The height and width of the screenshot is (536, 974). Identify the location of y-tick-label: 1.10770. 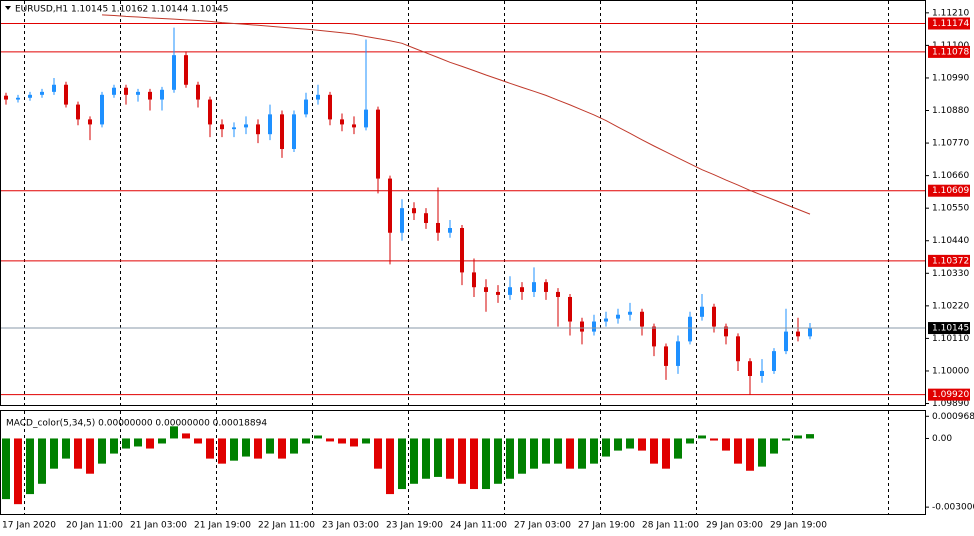
(950, 144).